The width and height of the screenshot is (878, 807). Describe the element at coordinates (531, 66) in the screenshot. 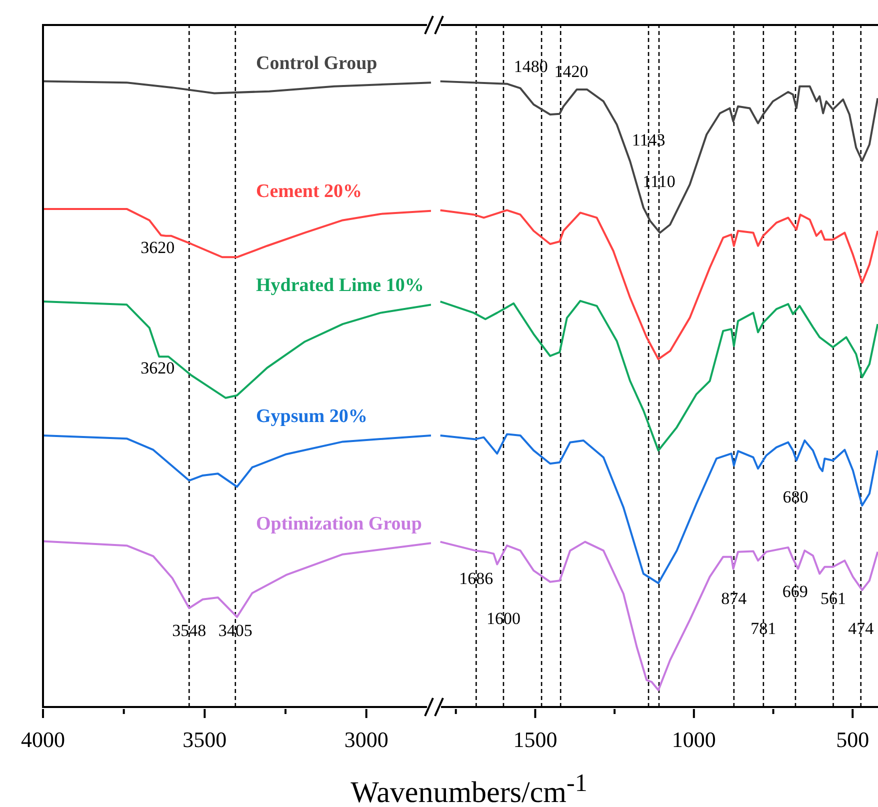

I see `annotation: 1480` at that location.